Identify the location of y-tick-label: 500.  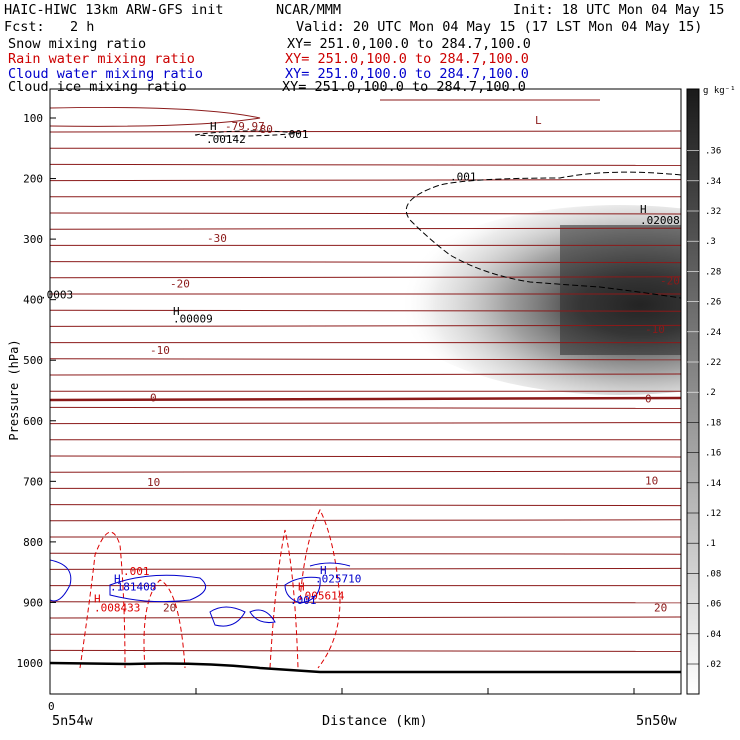
(33, 360).